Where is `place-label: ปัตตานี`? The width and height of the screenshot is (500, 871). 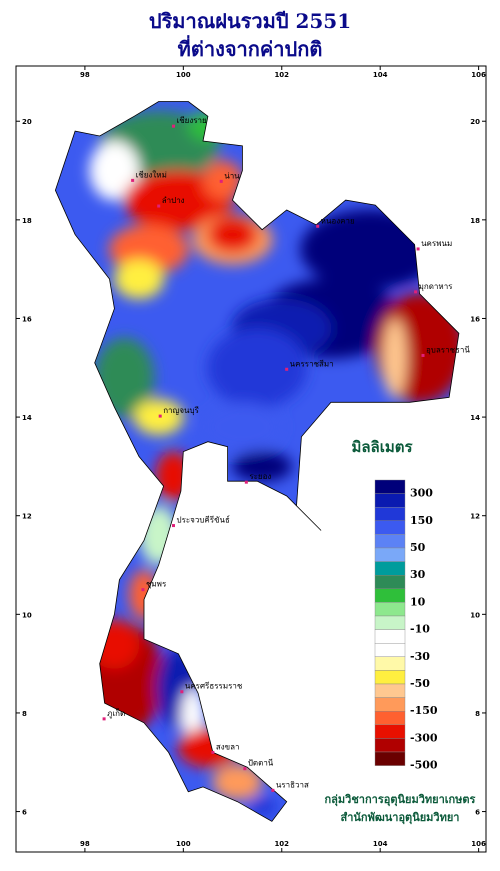
place-label: ปัตตานี is located at coordinates (261, 763).